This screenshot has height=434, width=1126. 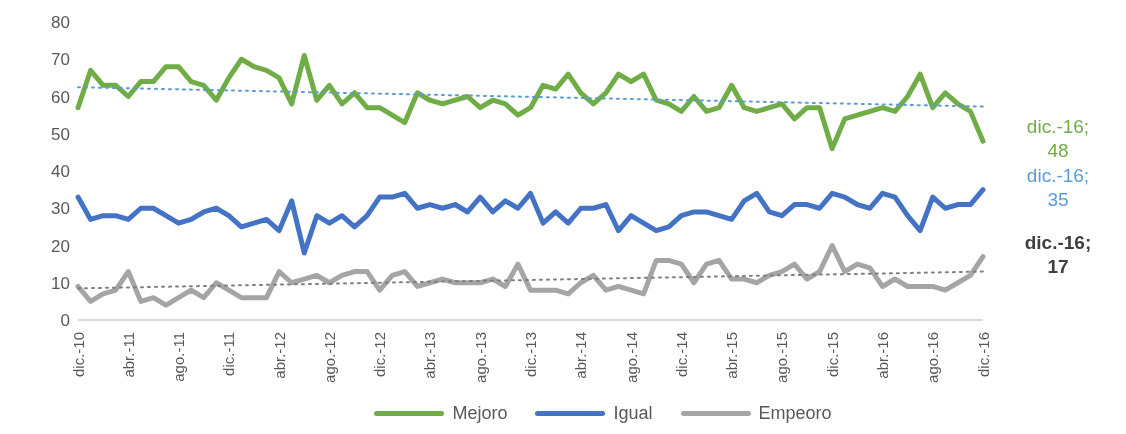 I want to click on x-tick-label: abr.-15, so click(x=732, y=355).